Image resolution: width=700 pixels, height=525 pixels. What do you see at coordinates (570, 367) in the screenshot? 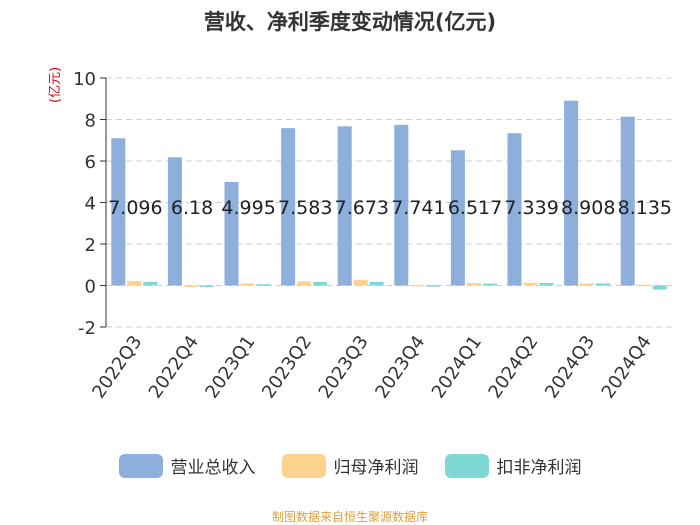
I see `x-tick-label: 2024Q3` at bounding box center [570, 367].